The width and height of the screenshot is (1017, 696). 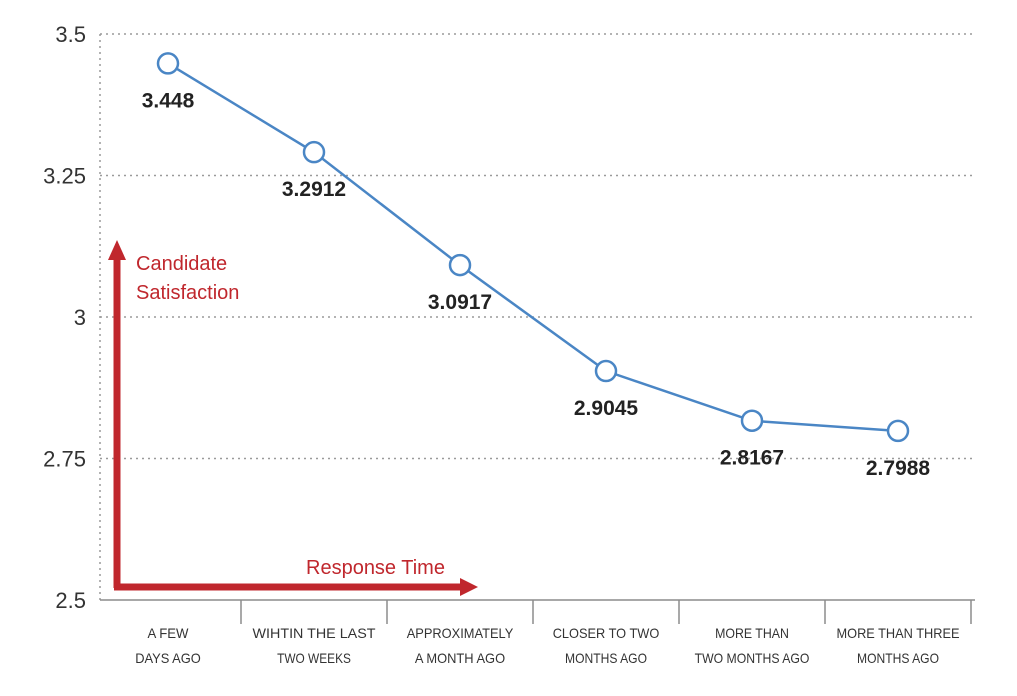 What do you see at coordinates (606, 633) in the screenshot?
I see `x-category-label: CLOSER TO TWO` at bounding box center [606, 633].